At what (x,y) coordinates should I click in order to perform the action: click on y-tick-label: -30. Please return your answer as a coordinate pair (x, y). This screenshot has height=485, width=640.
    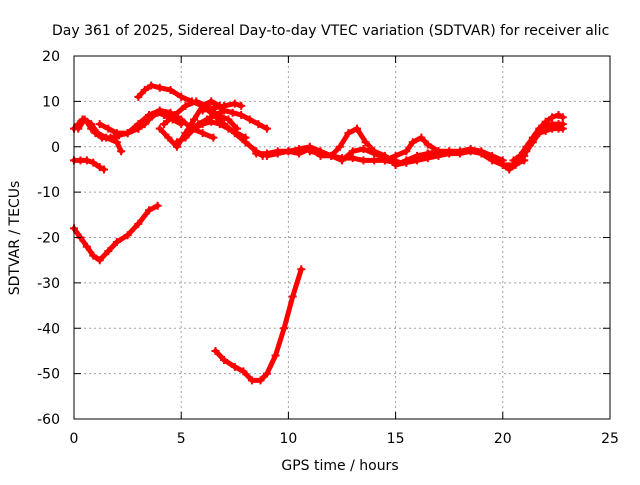
    Looking at the image, I should click on (48, 284).